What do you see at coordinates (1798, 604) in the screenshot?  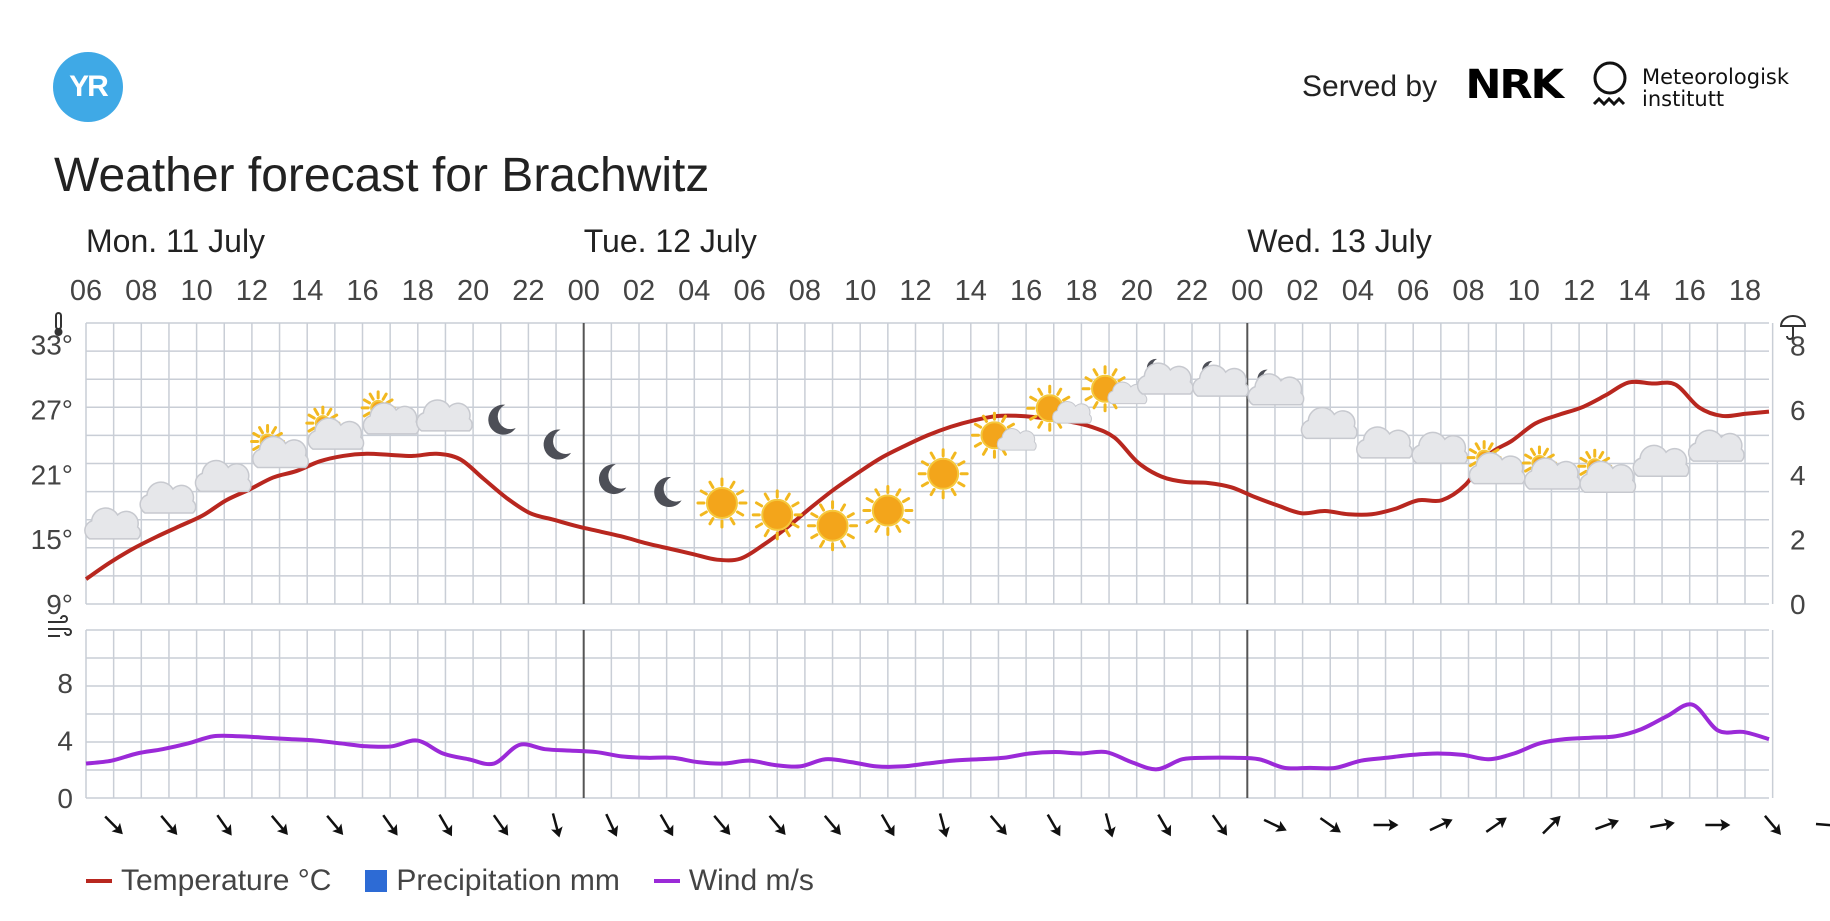 I see `precipitation-tick-label: 0` at bounding box center [1798, 604].